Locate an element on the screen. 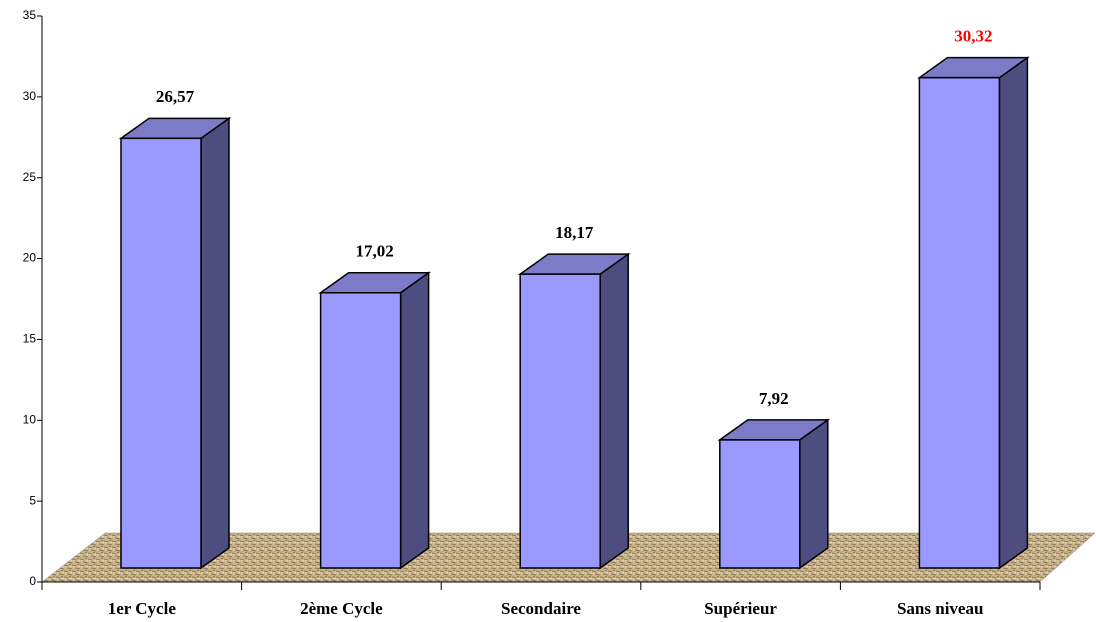 The height and width of the screenshot is (622, 1096). x-tick-label: Secondaire is located at coordinates (541, 608).